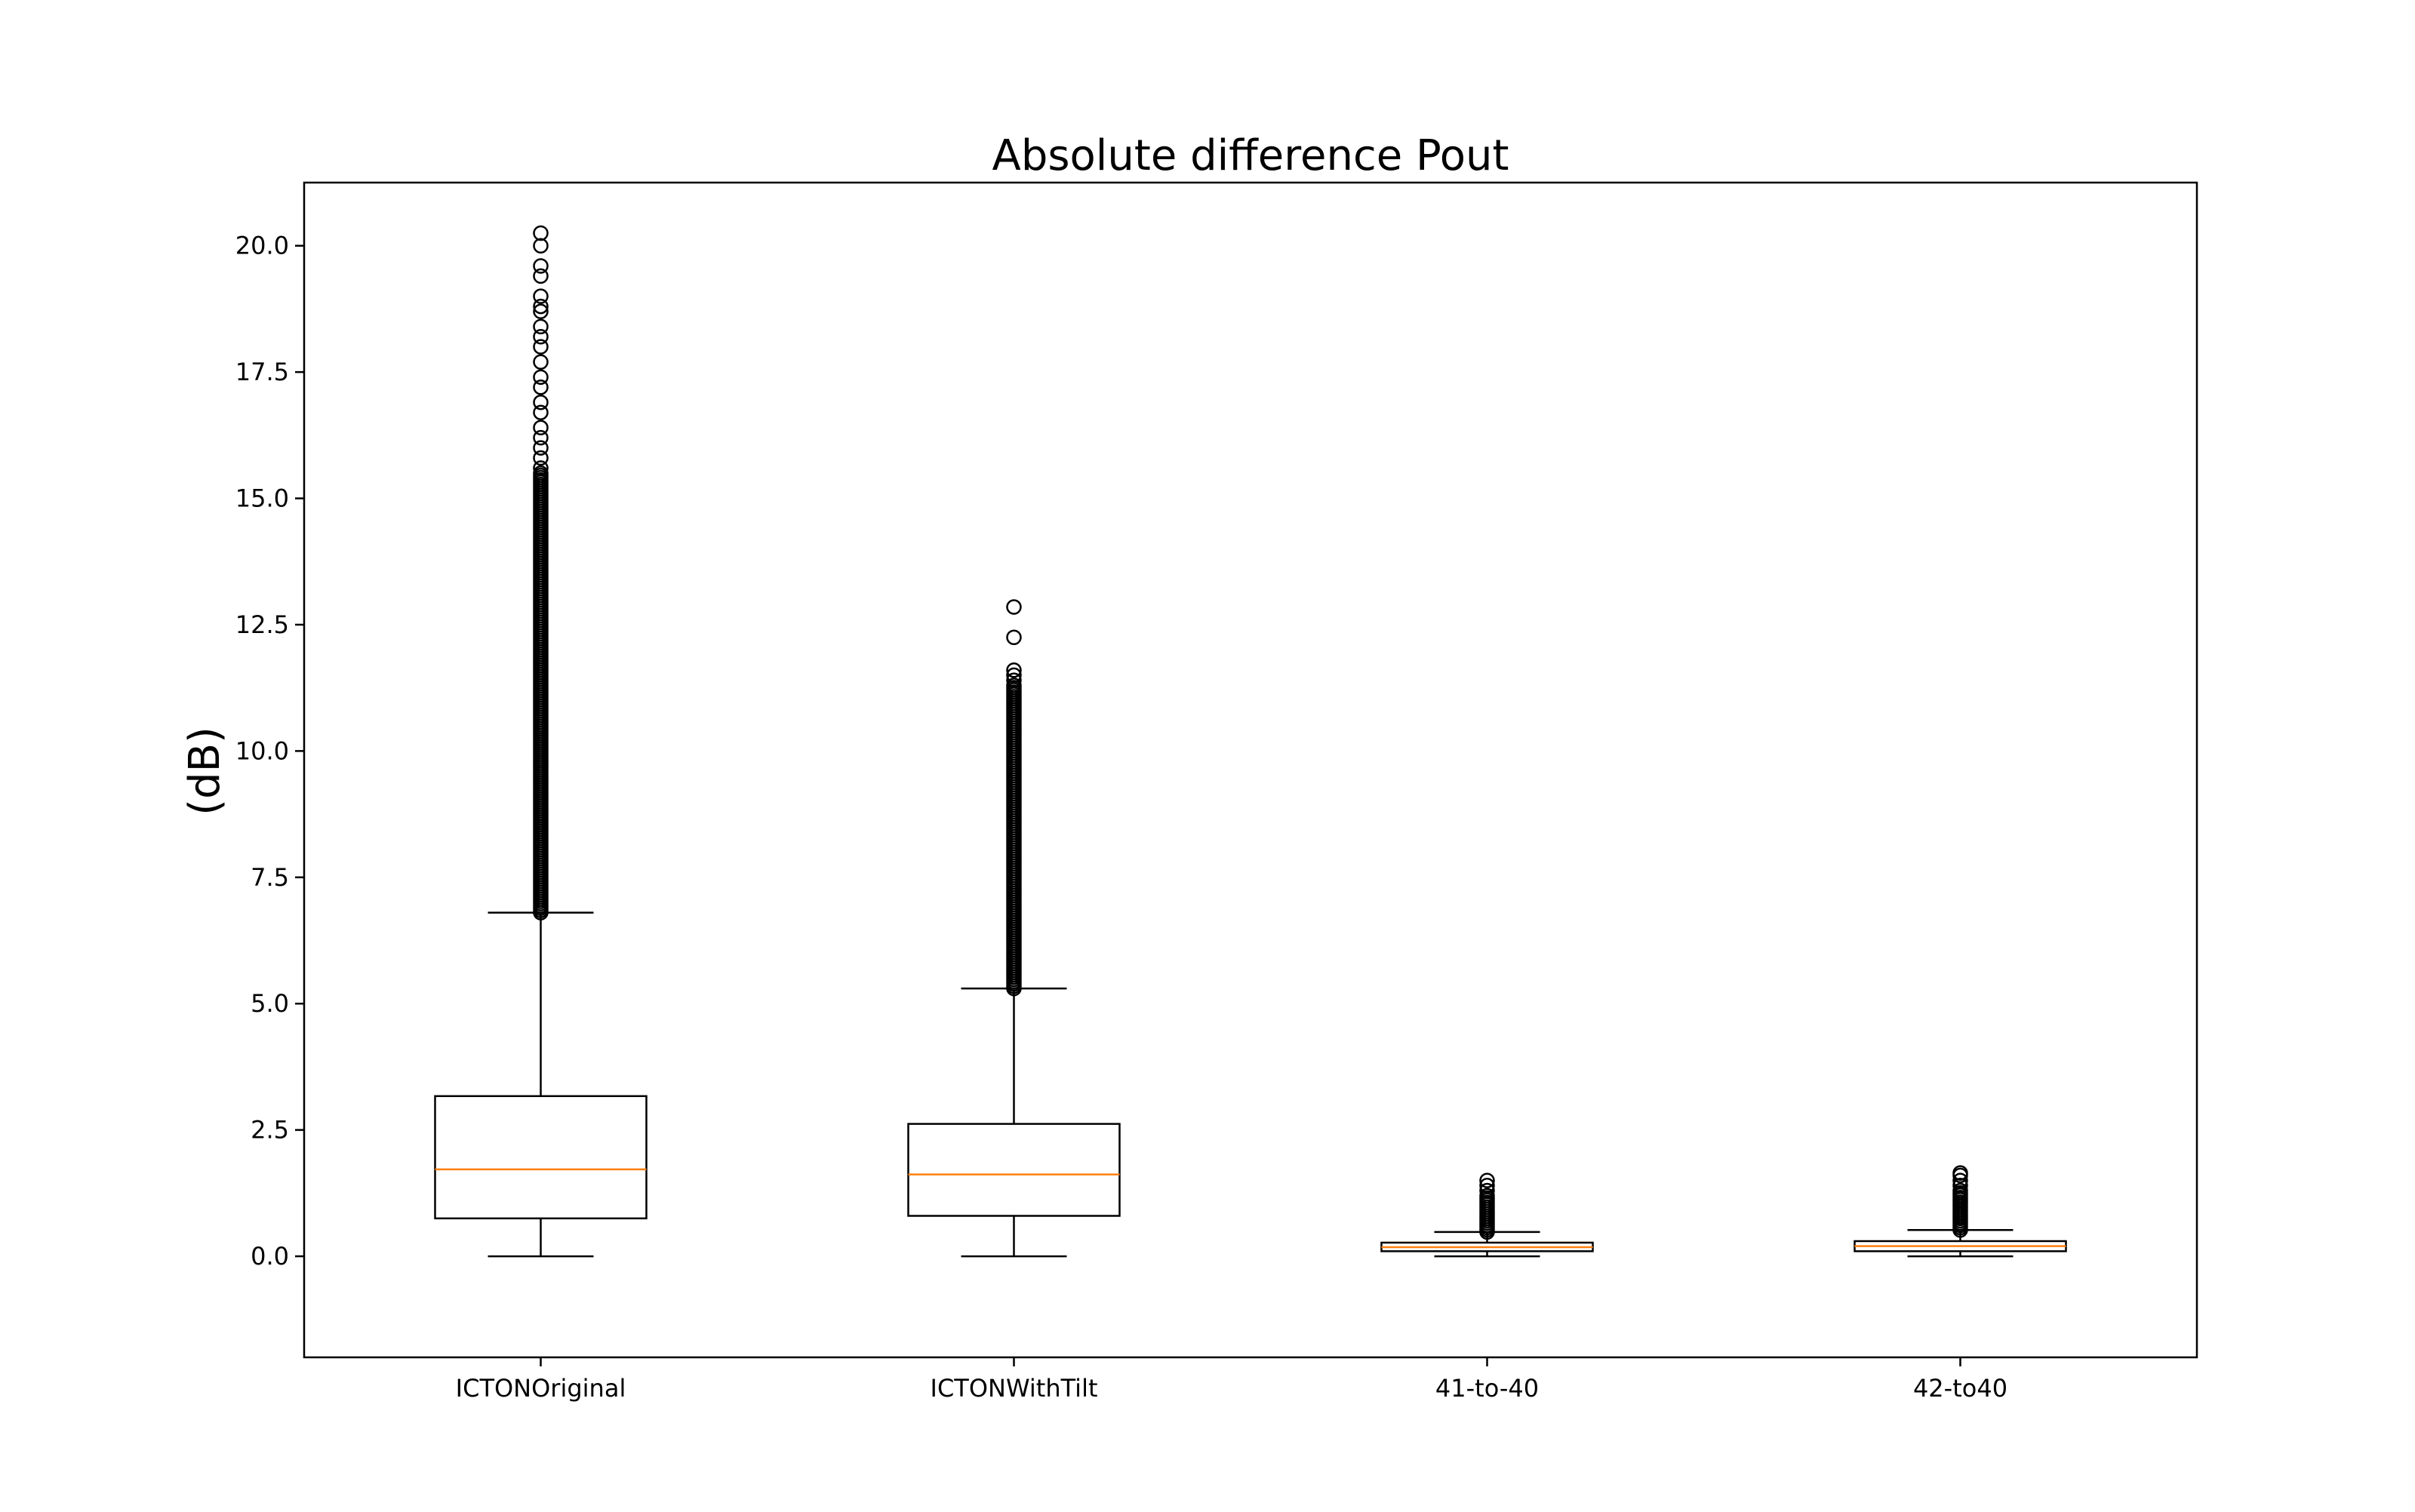 The height and width of the screenshot is (1512, 2415). What do you see at coordinates (1014, 1388) in the screenshot?
I see `x-tick-label: ICTONWithTilt` at bounding box center [1014, 1388].